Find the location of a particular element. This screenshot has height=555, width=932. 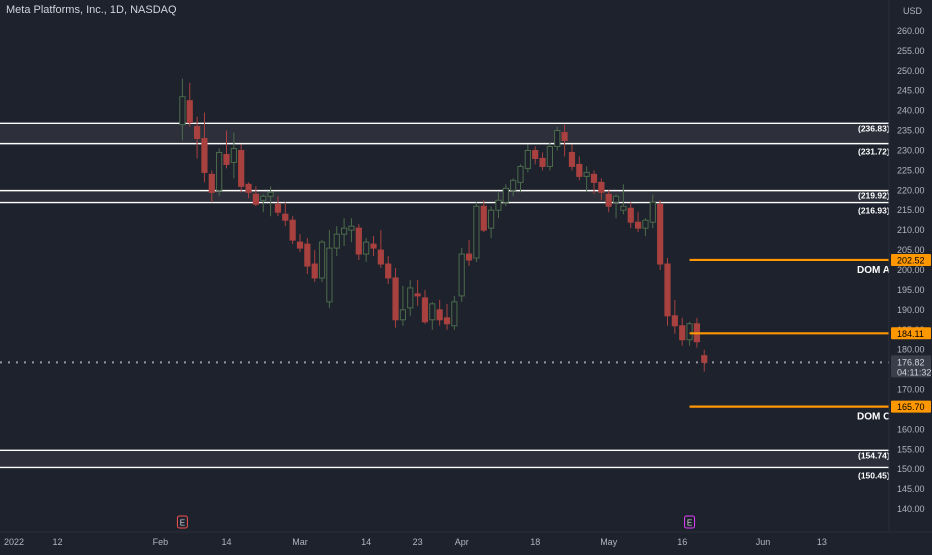

x-tick-label: May is located at coordinates (609, 542).